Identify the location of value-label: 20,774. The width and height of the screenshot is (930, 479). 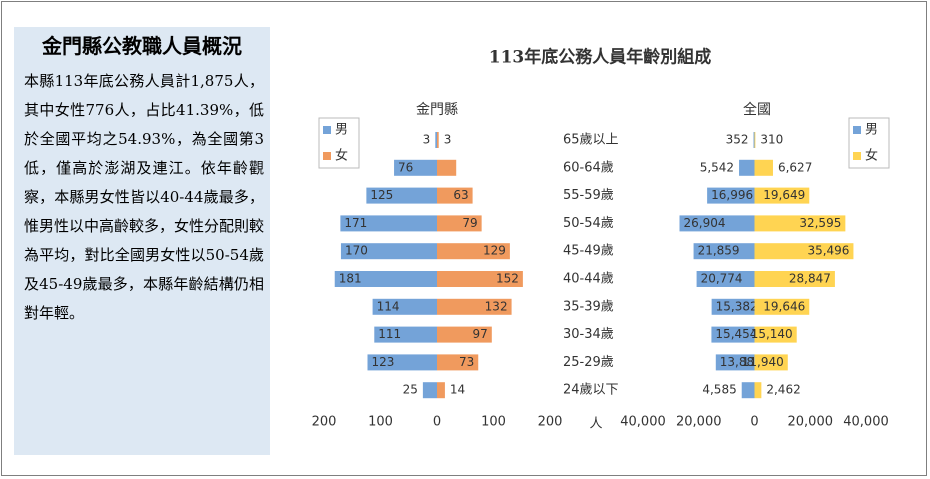
(722, 279).